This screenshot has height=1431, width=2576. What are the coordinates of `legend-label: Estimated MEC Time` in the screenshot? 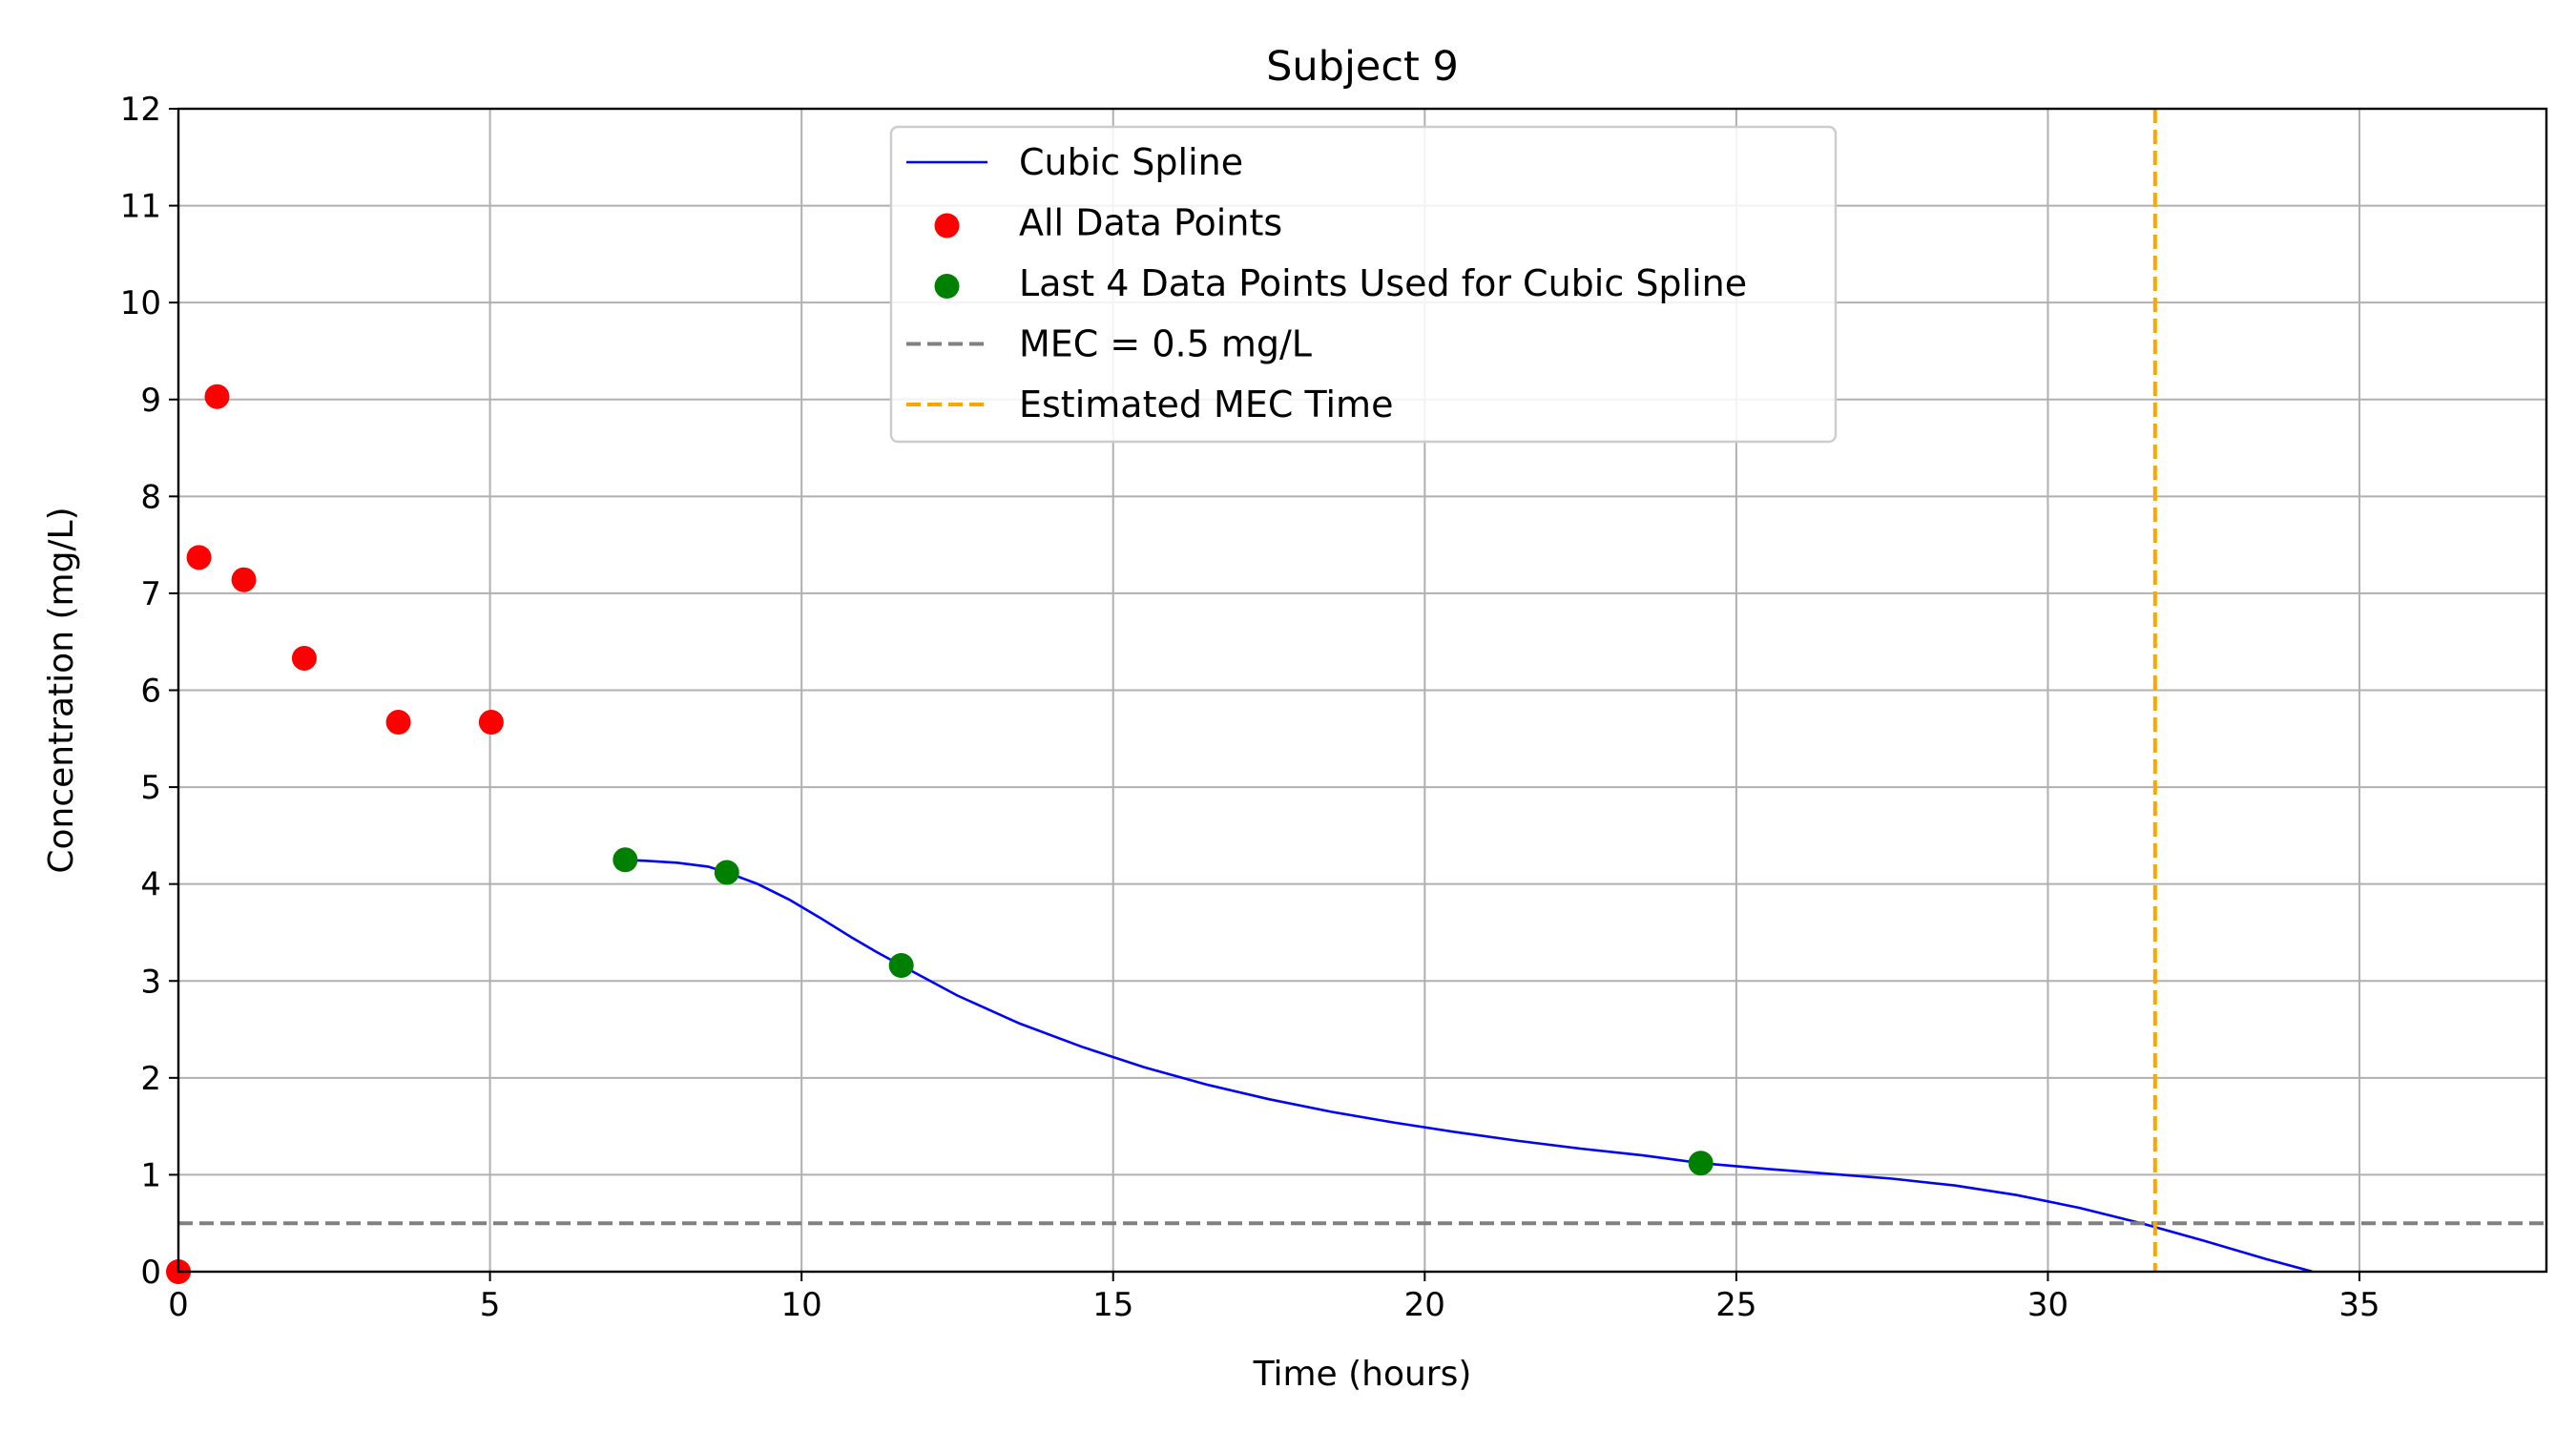 It's located at (1206, 404).